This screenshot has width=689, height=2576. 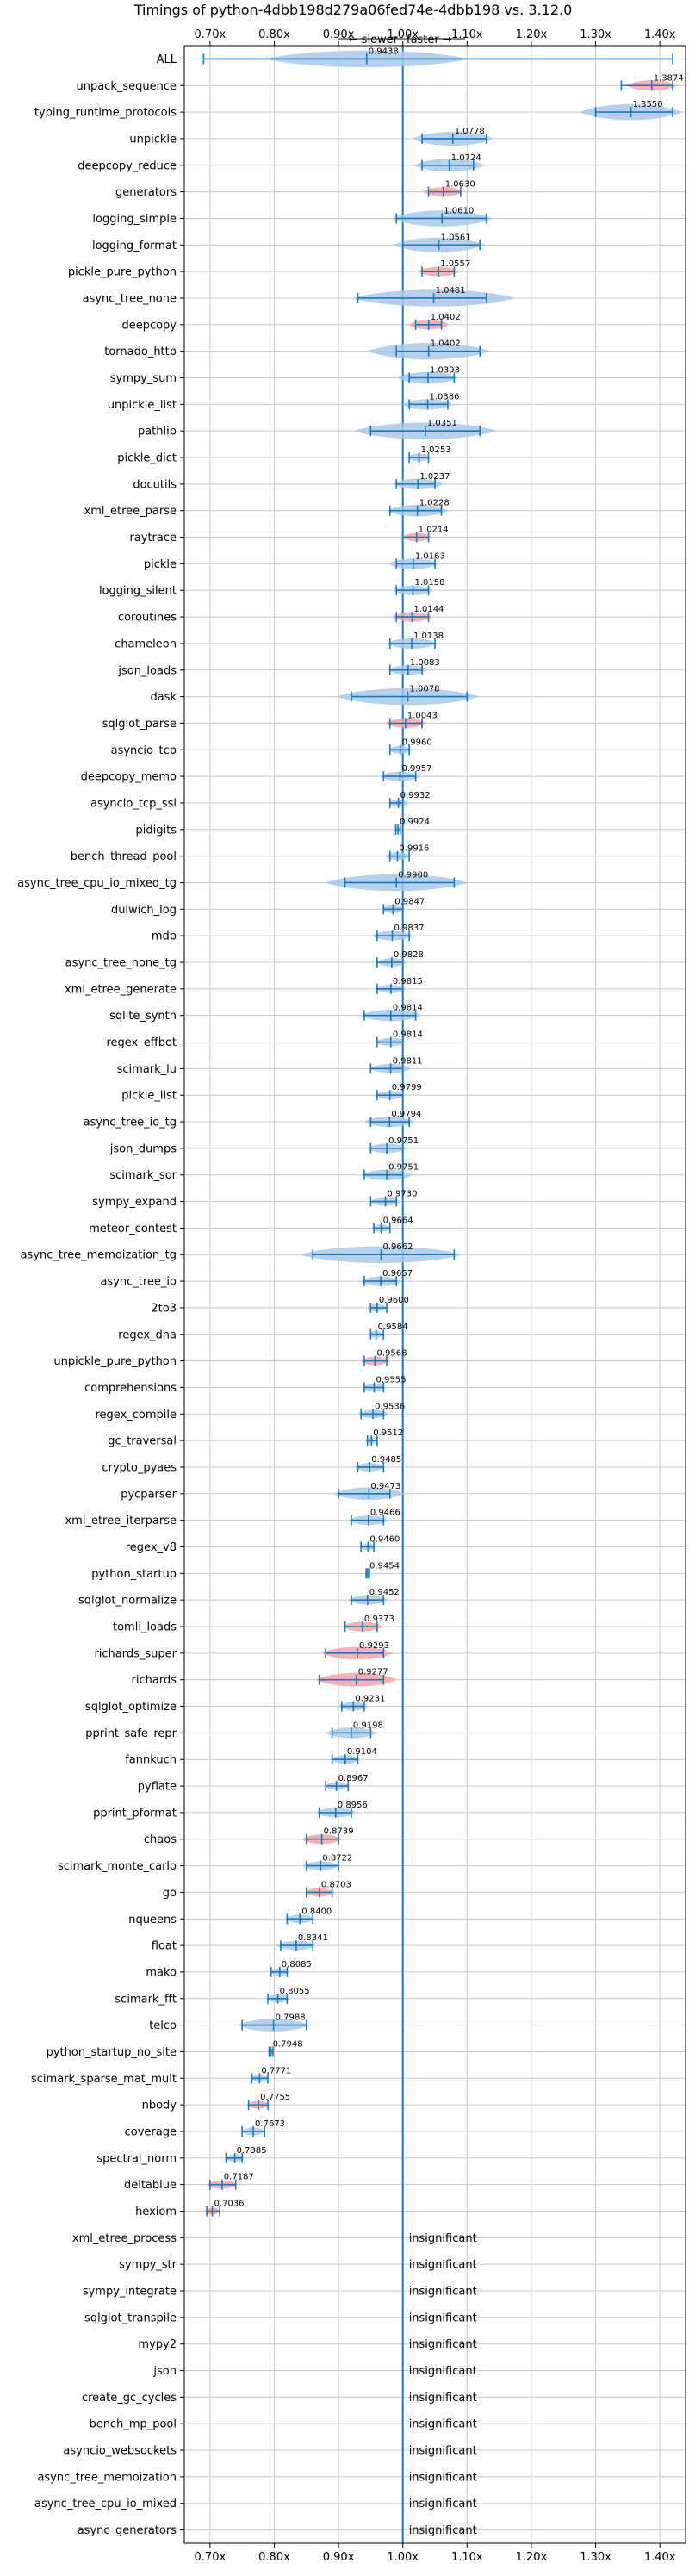 What do you see at coordinates (147, 619) in the screenshot?
I see `benchmark-name: coroutines` at bounding box center [147, 619].